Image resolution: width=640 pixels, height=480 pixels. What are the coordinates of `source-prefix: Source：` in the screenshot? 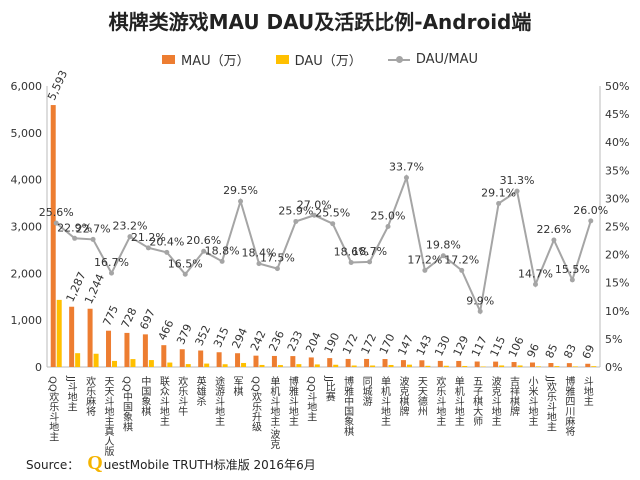 It's located at (53, 465).